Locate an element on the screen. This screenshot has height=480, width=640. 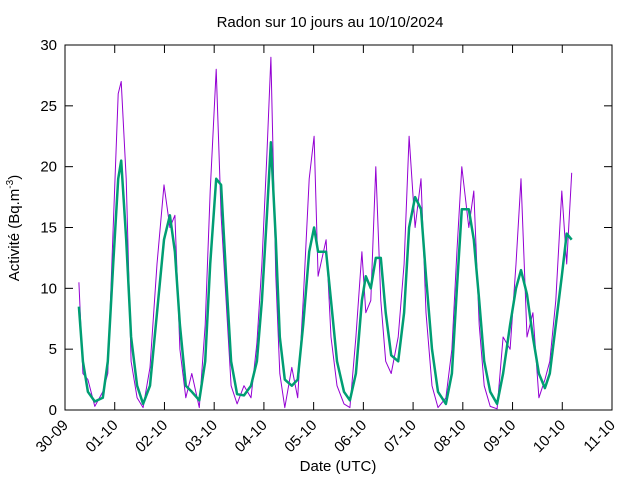
x-tick-label: 03-10 is located at coordinates (201, 436).